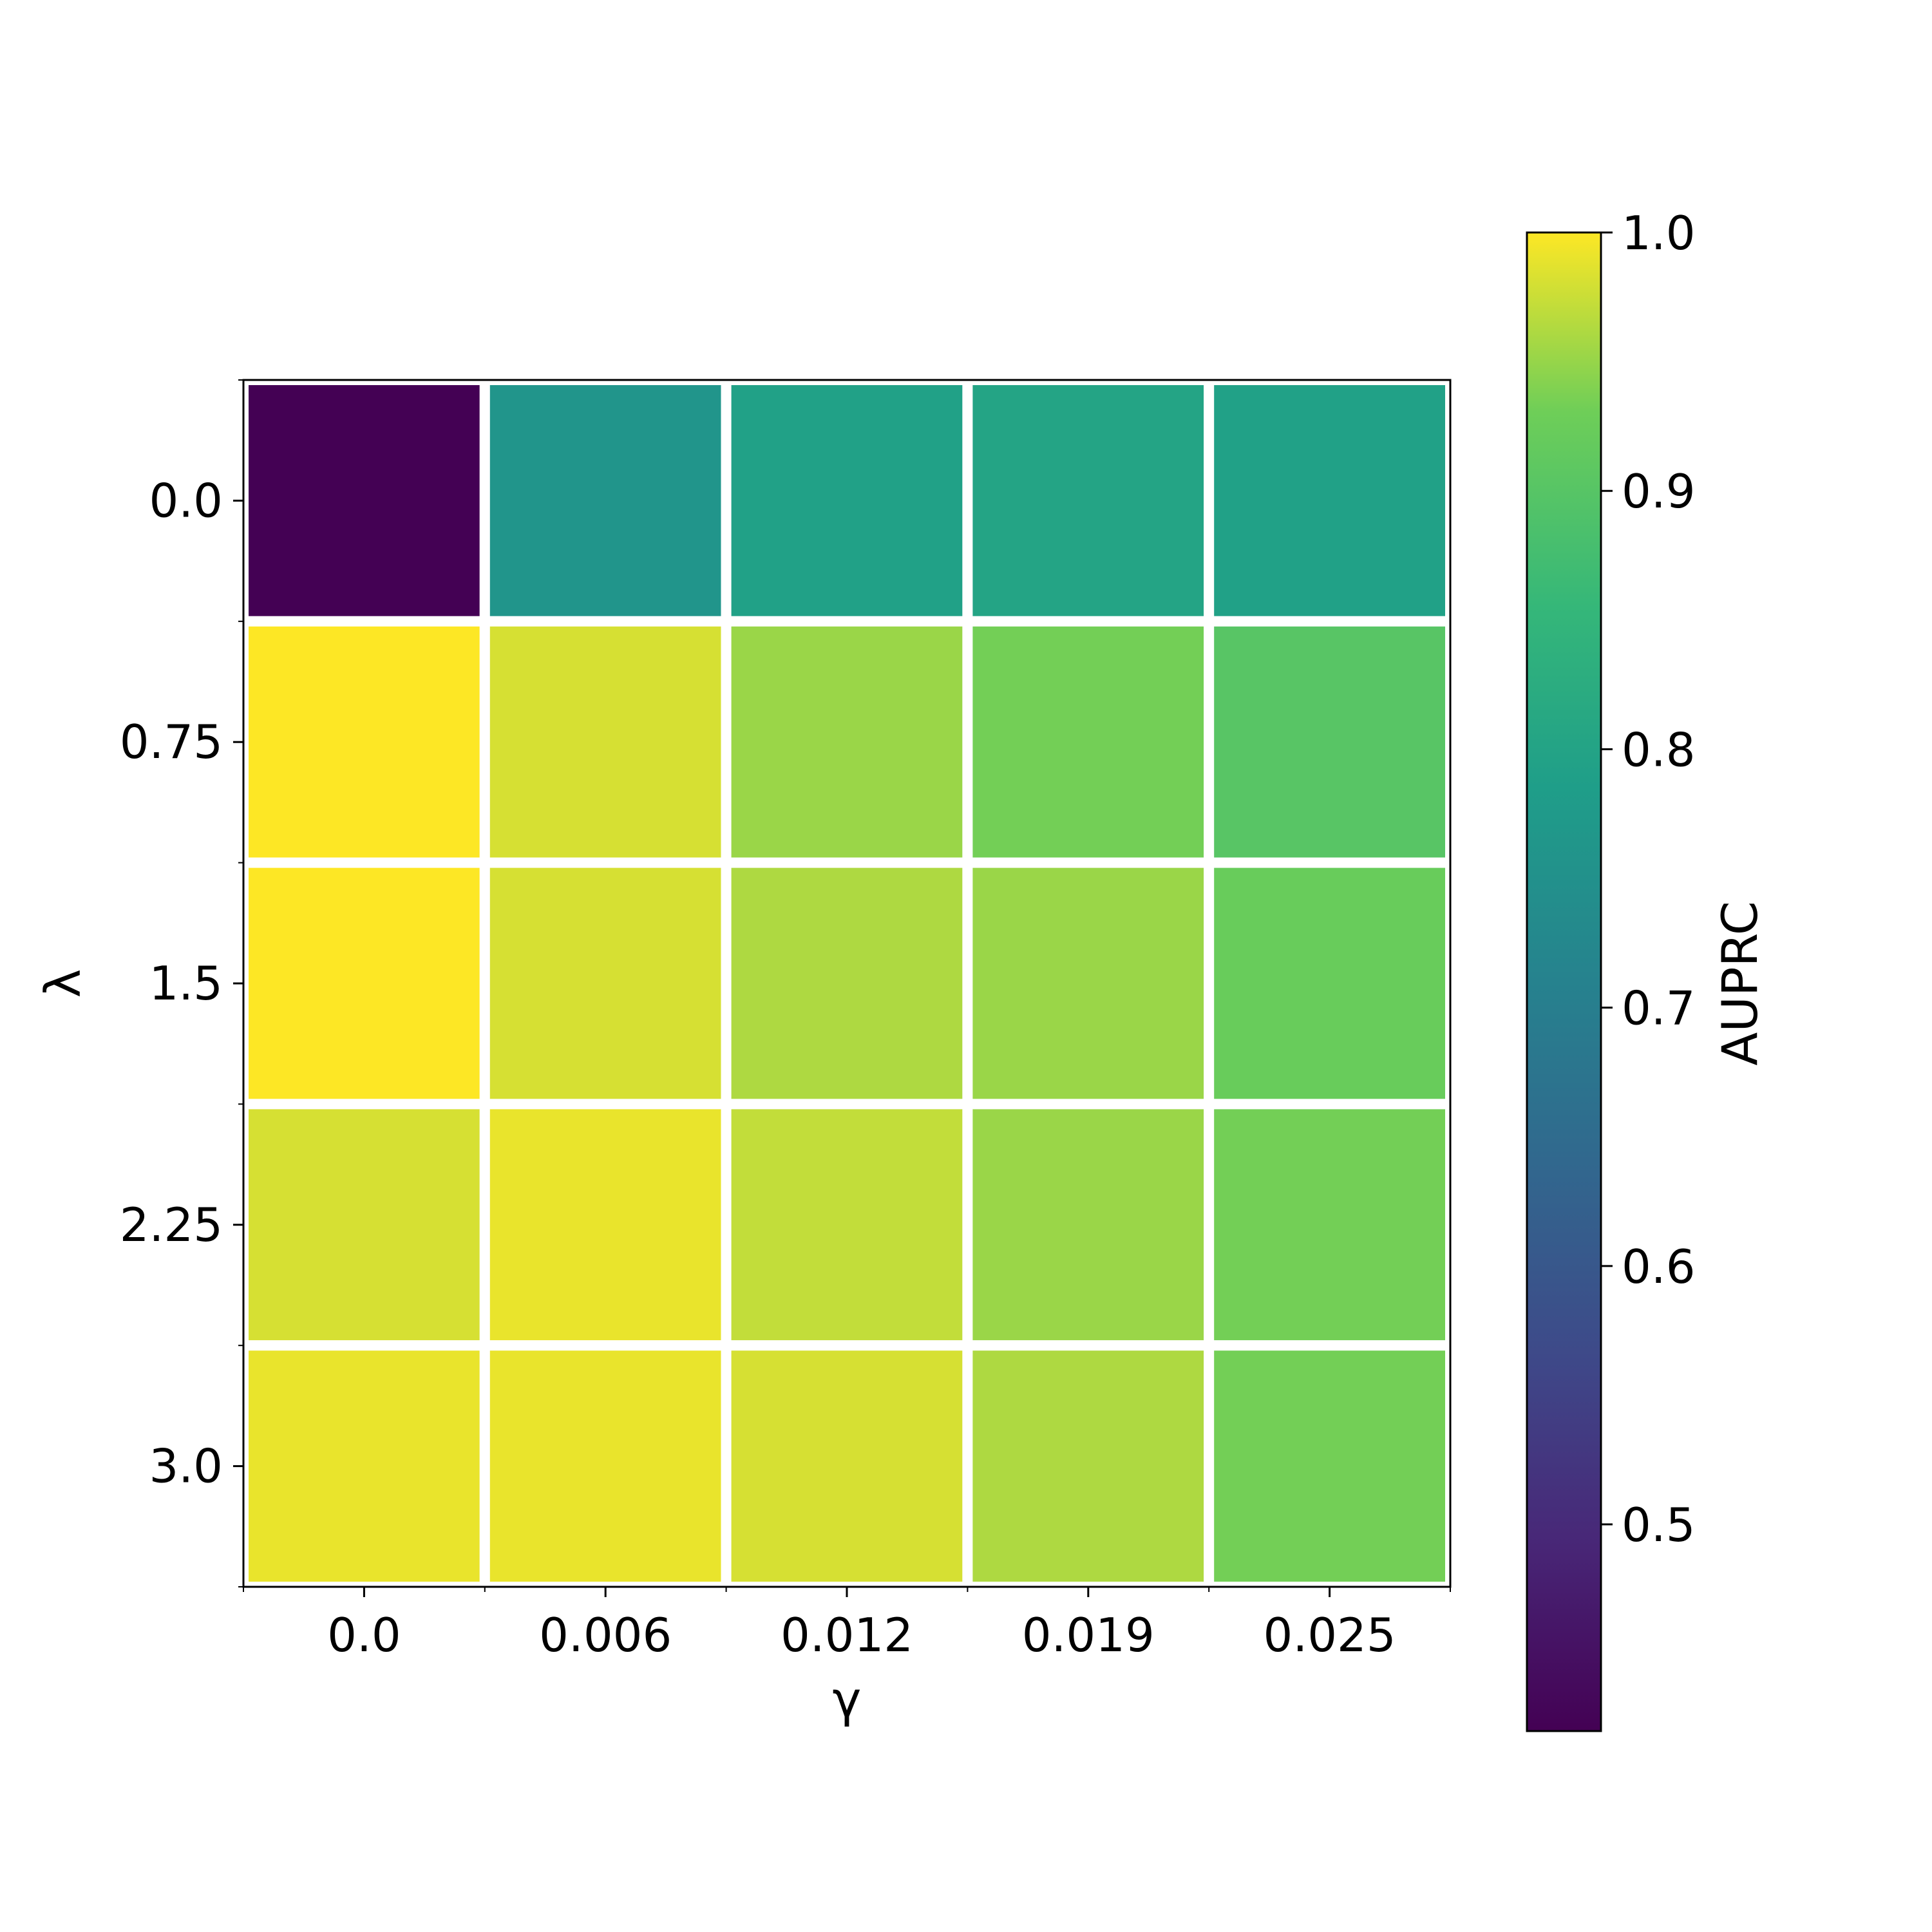  I want to click on x-axis-ticks: 0.0 0.006 0.012 0.019 0.025, so click(847, 1624).